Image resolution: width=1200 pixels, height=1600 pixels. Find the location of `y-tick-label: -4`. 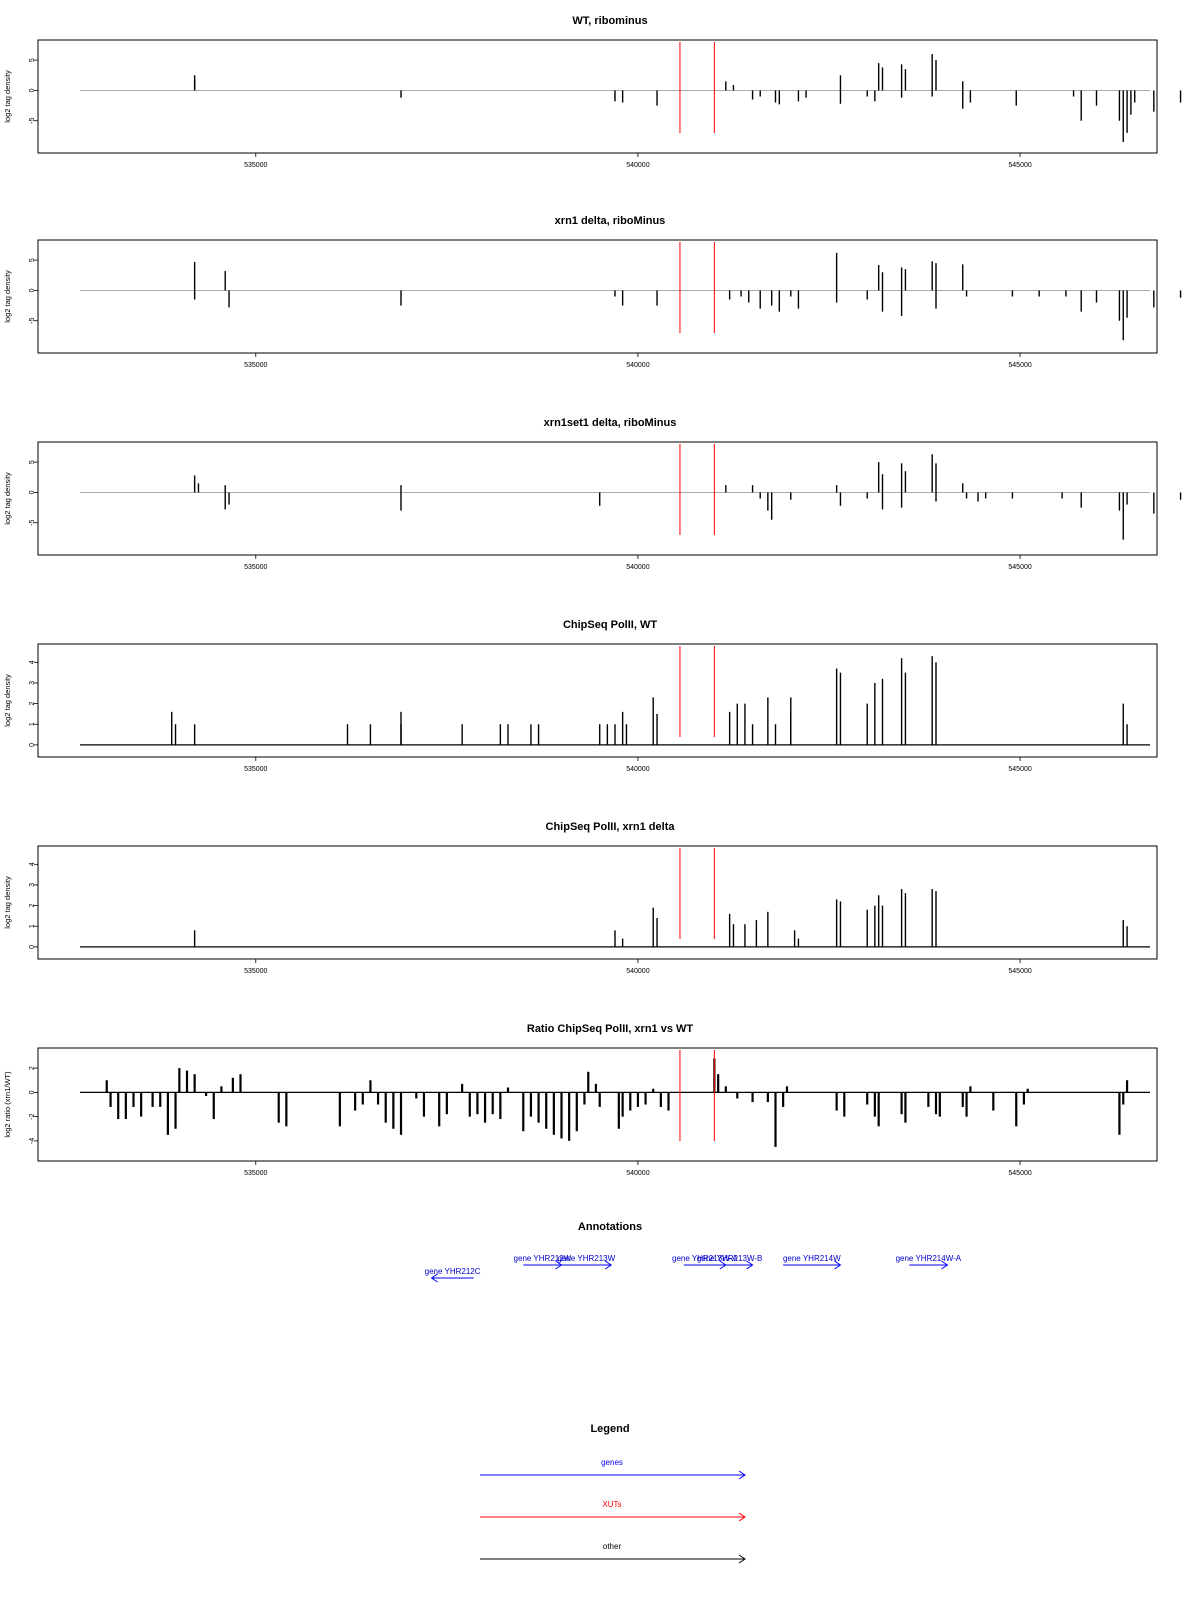

y-tick-label: -4 is located at coordinates (32, 1141).